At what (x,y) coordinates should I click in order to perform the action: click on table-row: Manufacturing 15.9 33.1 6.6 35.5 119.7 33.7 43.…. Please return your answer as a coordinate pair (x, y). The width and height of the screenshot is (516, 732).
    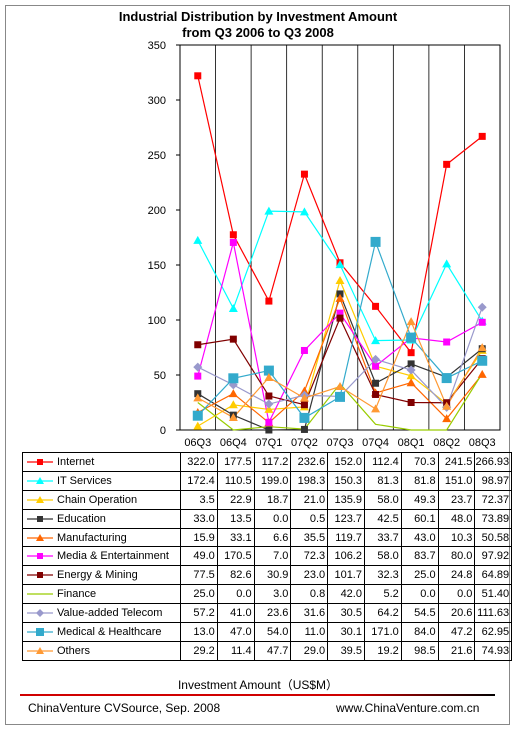
    Looking at the image, I should click on (267, 537).